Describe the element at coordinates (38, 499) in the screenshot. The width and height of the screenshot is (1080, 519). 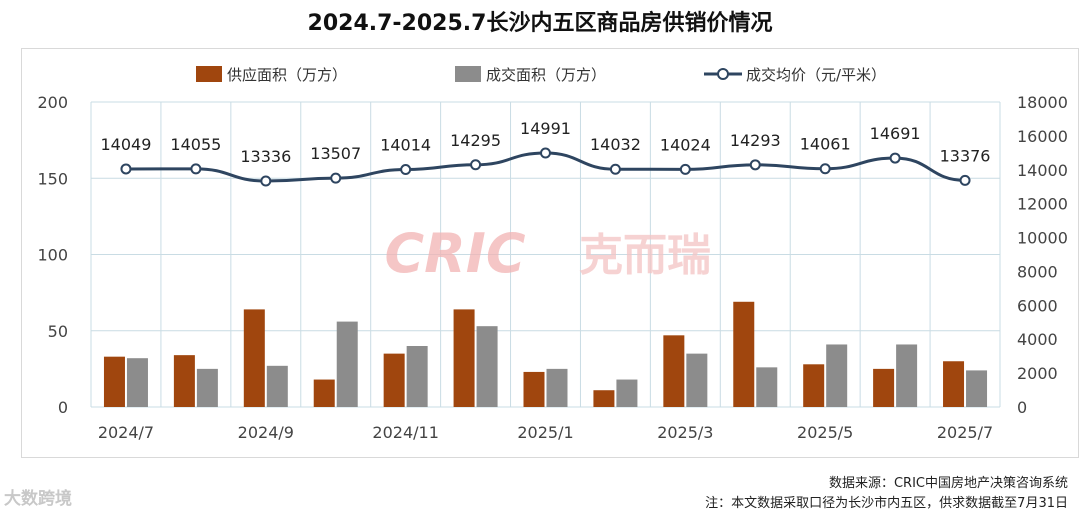
I see `footer-brand-watermark: 大数跨境` at that location.